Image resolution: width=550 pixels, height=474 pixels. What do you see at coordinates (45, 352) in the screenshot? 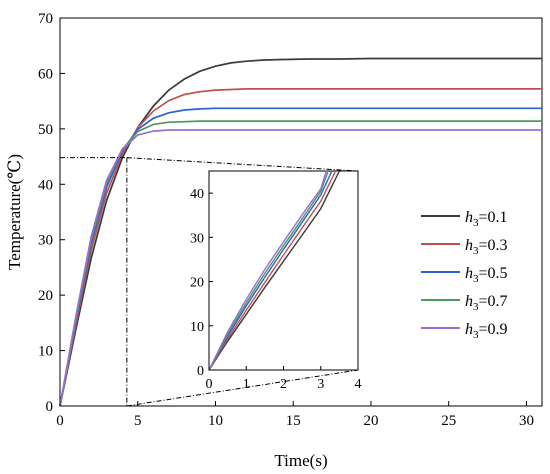
I see `y-tick-label: 10` at bounding box center [45, 352].